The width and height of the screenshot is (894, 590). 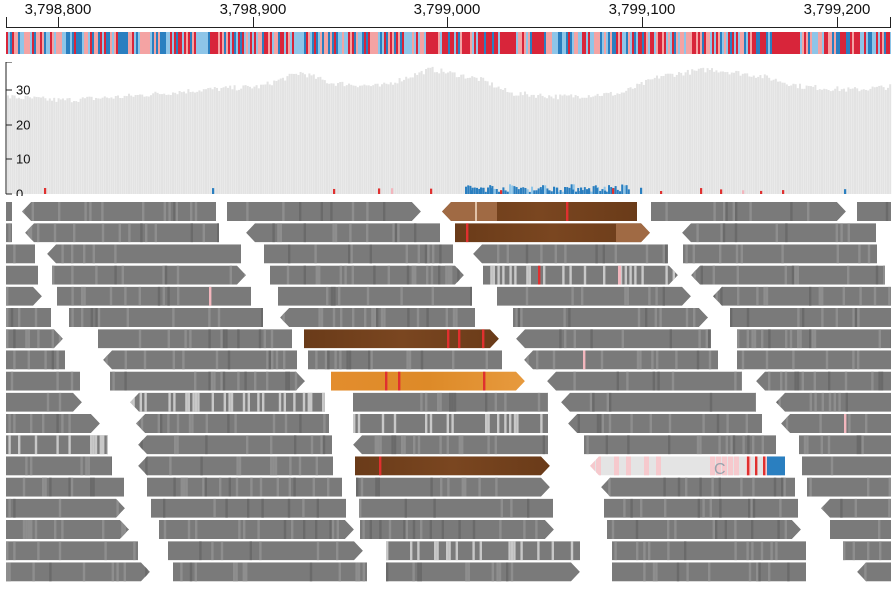 What do you see at coordinates (720, 469) in the screenshot?
I see `mismatch-base-label: C` at bounding box center [720, 469].